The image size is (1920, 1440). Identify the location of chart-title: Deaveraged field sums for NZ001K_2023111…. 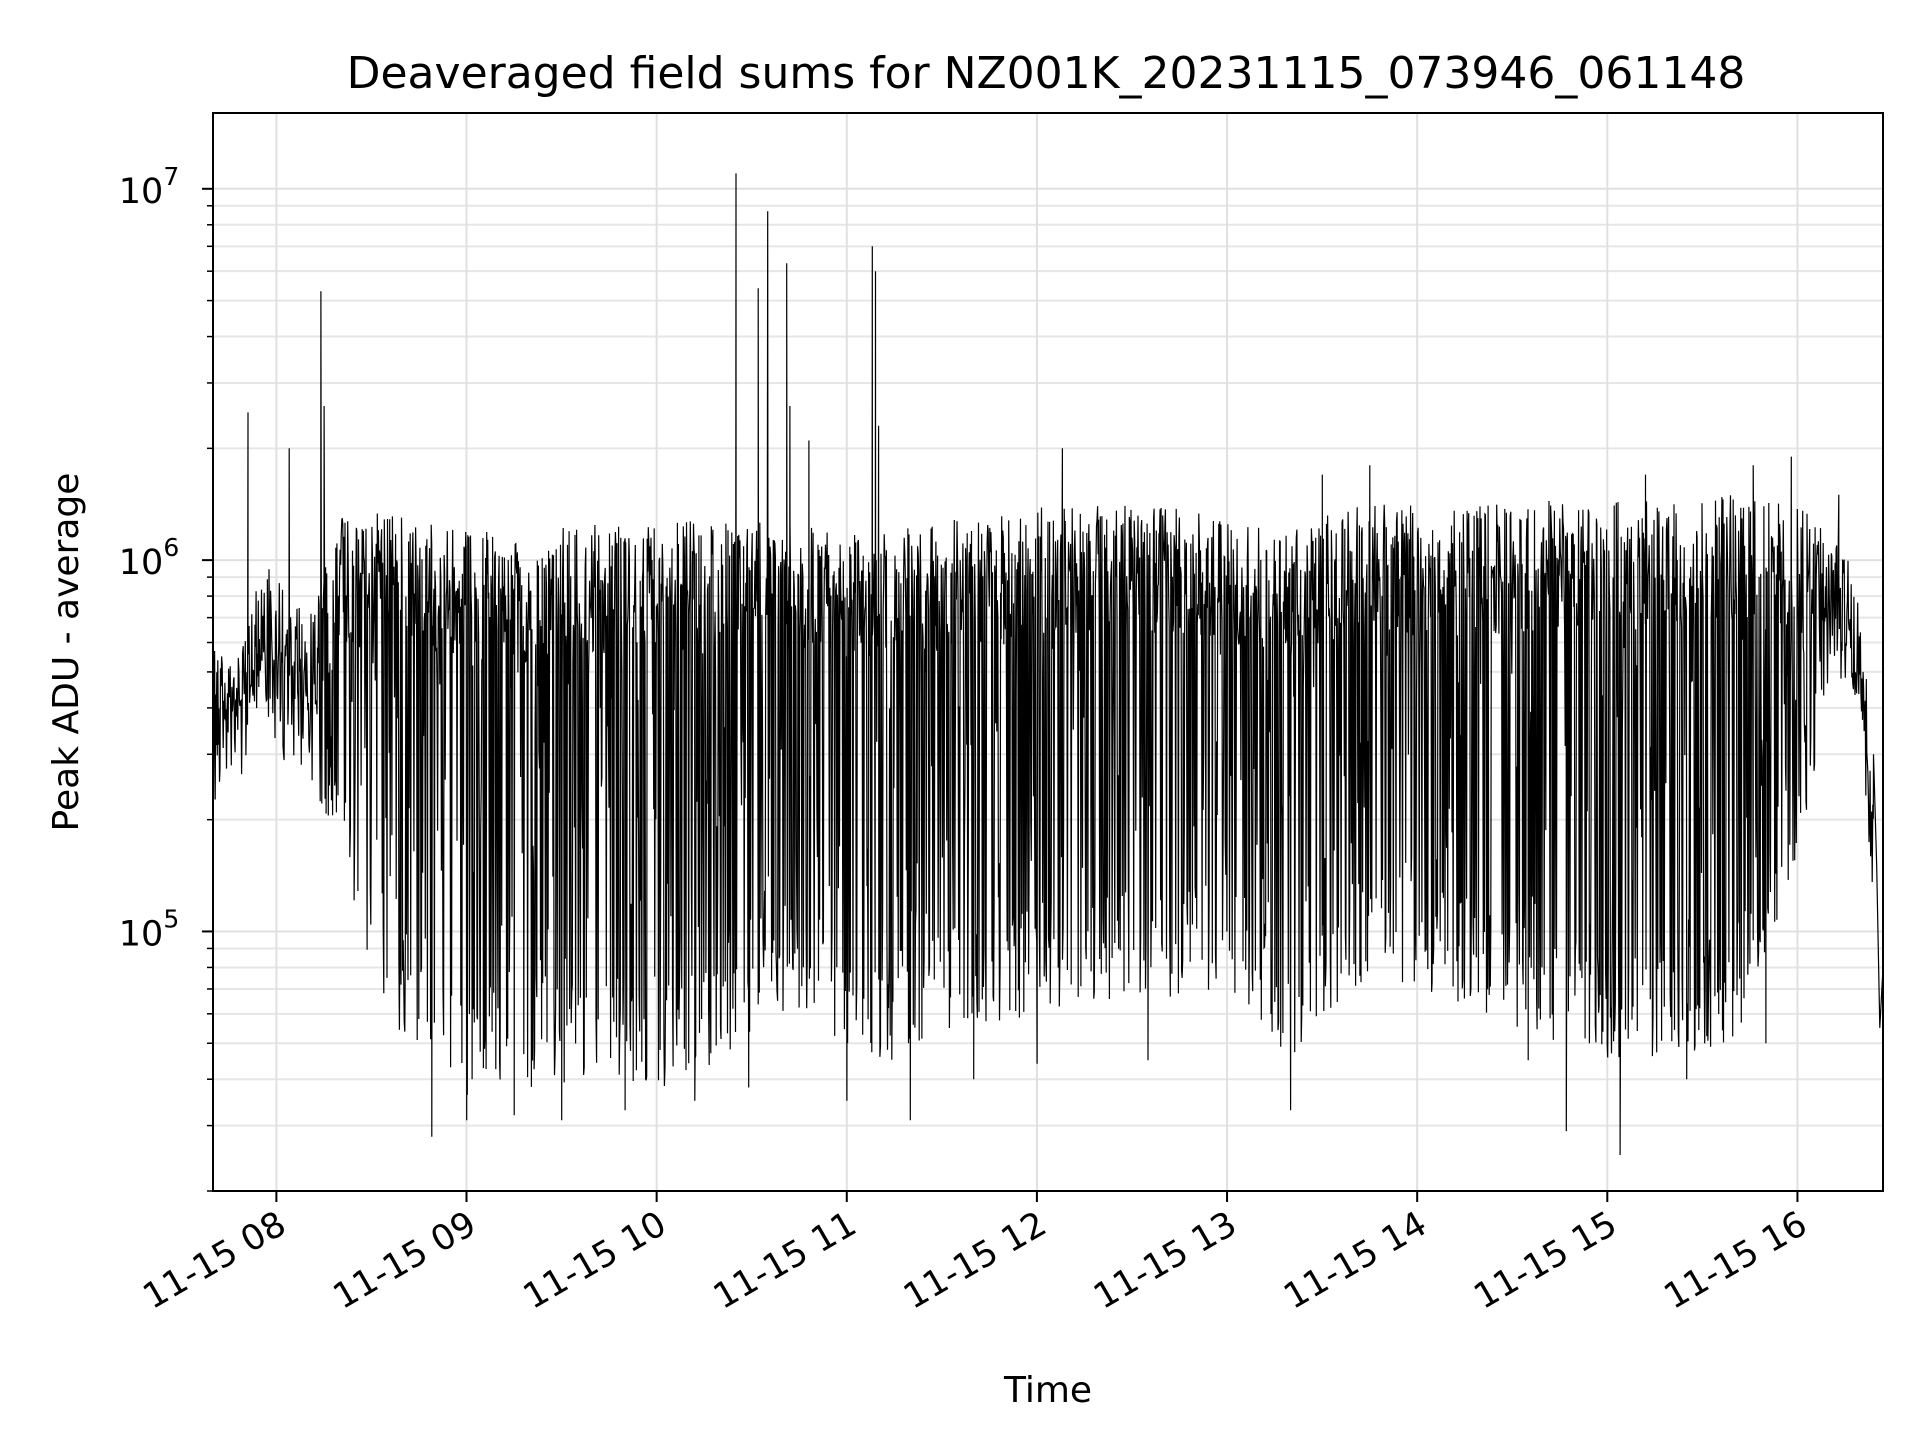
(1046, 73).